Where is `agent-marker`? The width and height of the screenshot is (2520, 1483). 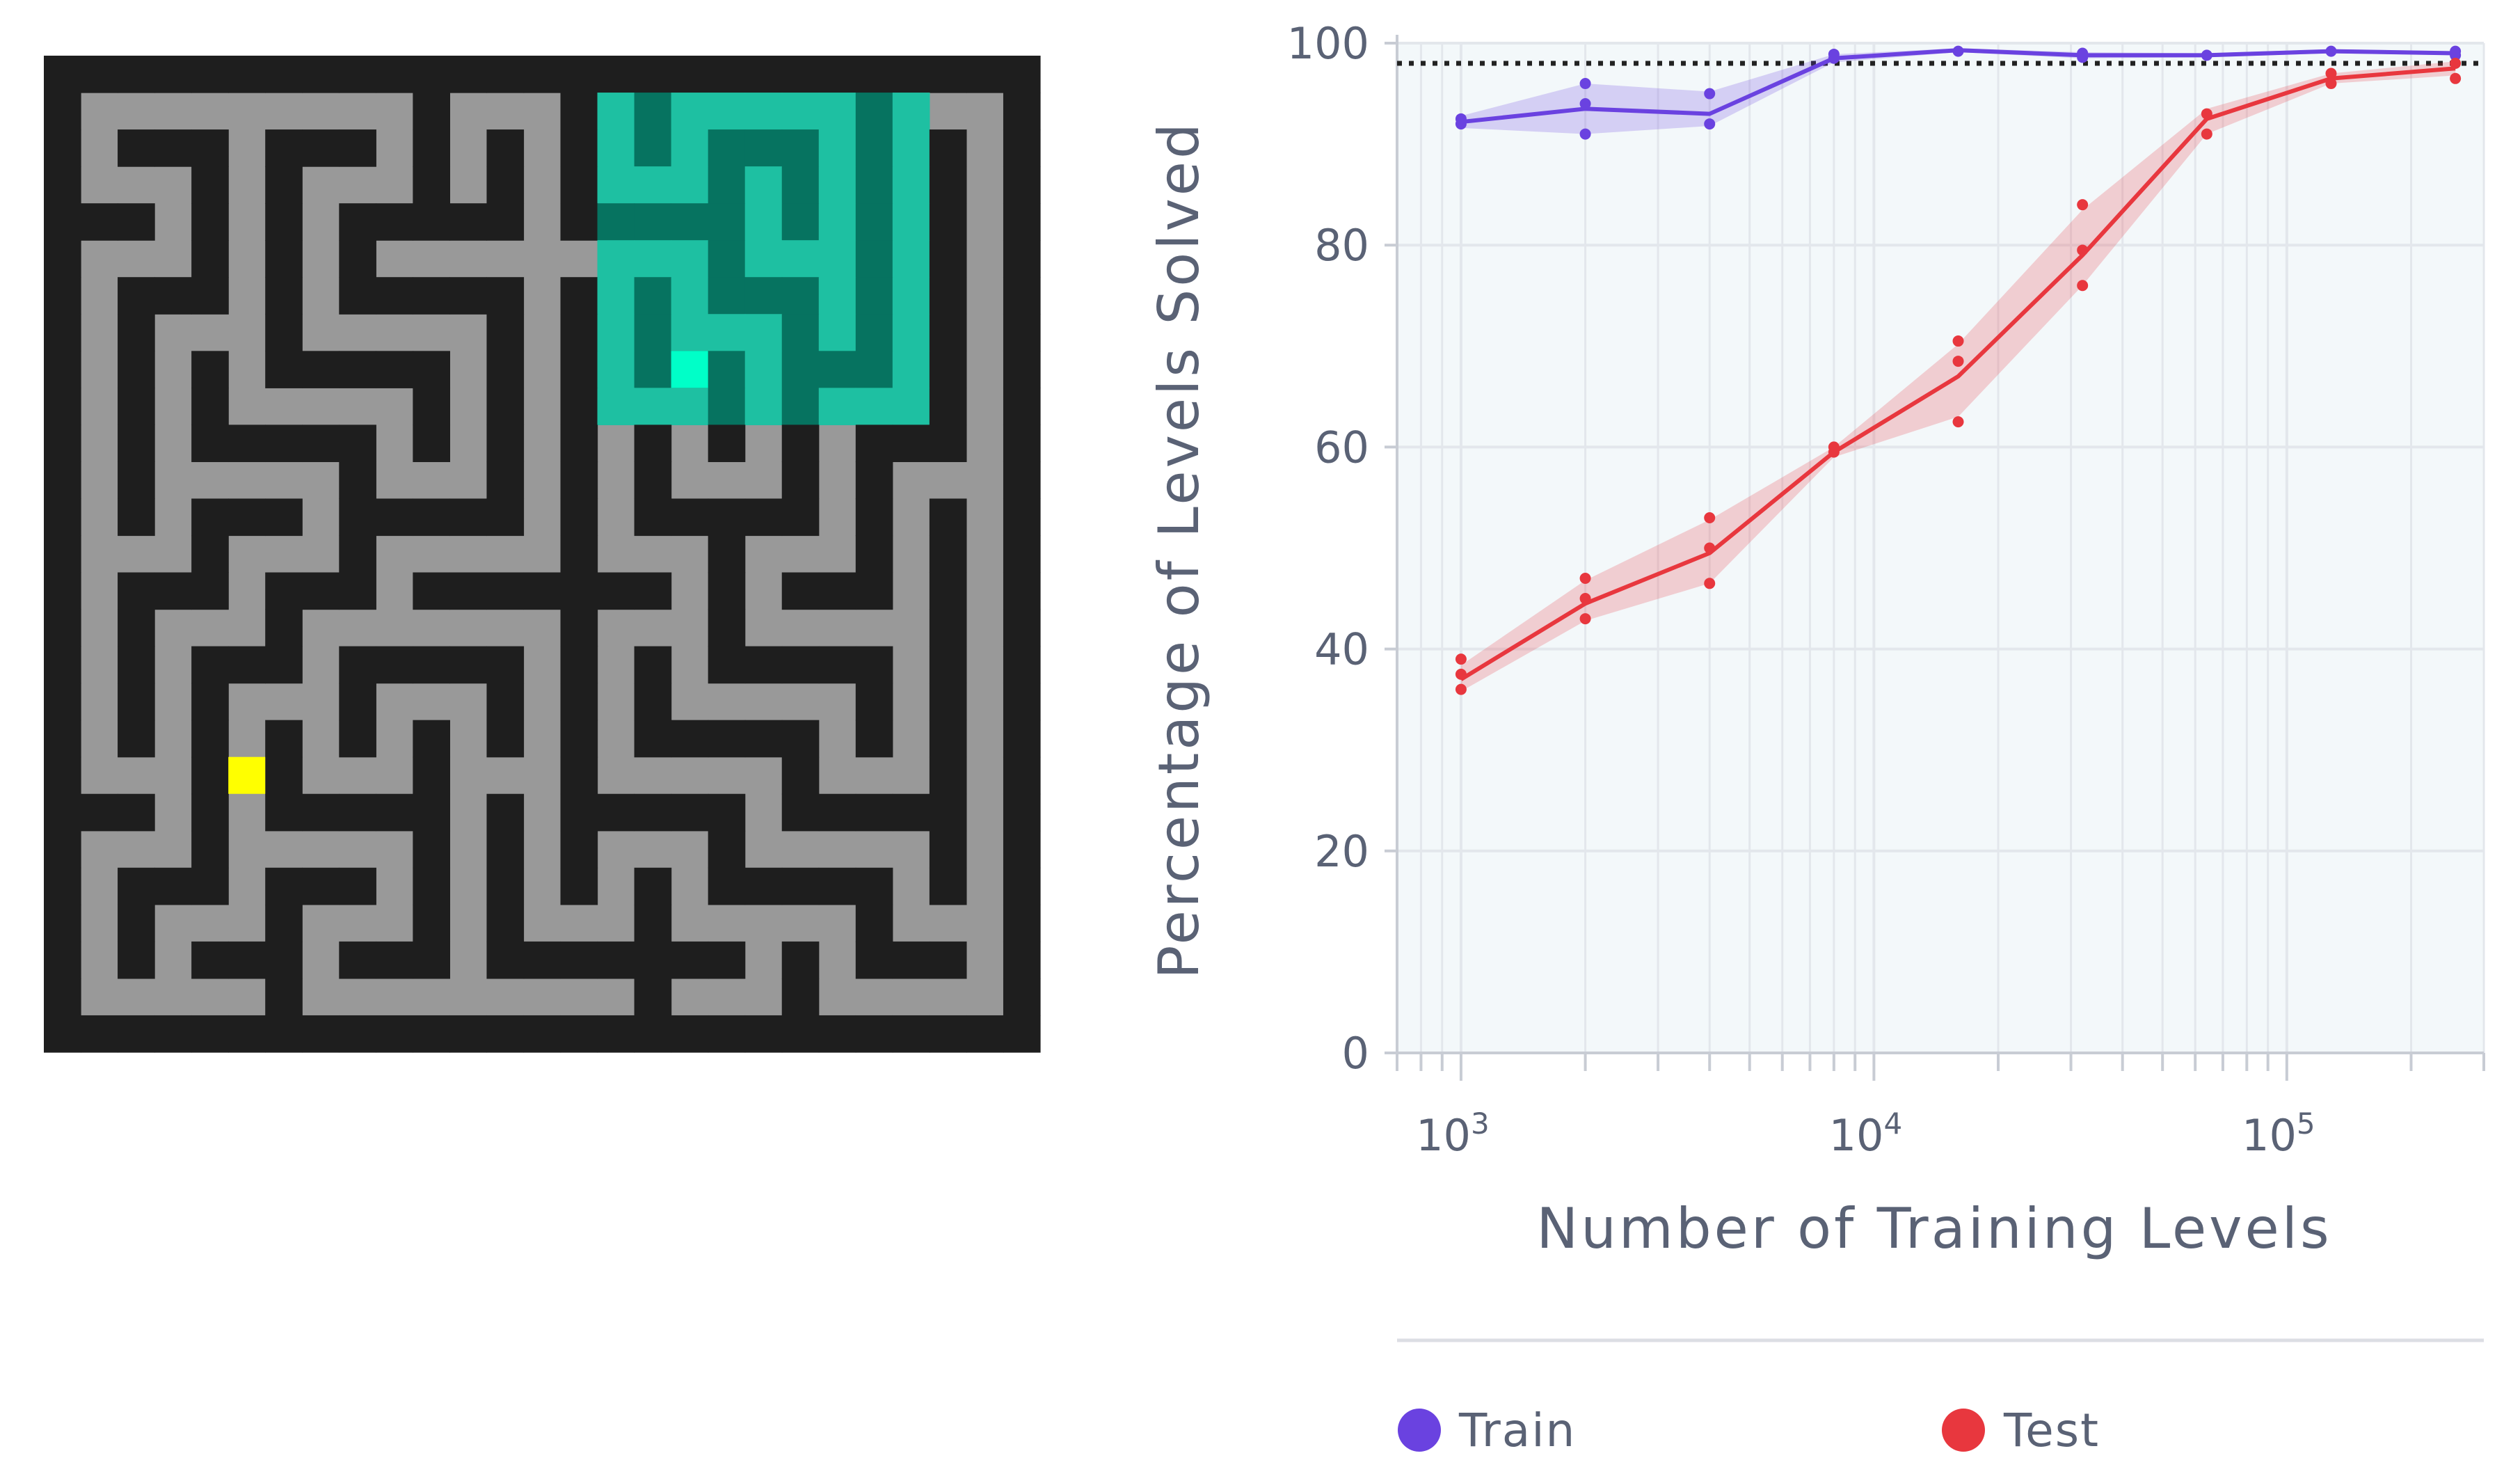
agent-marker is located at coordinates (689, 369).